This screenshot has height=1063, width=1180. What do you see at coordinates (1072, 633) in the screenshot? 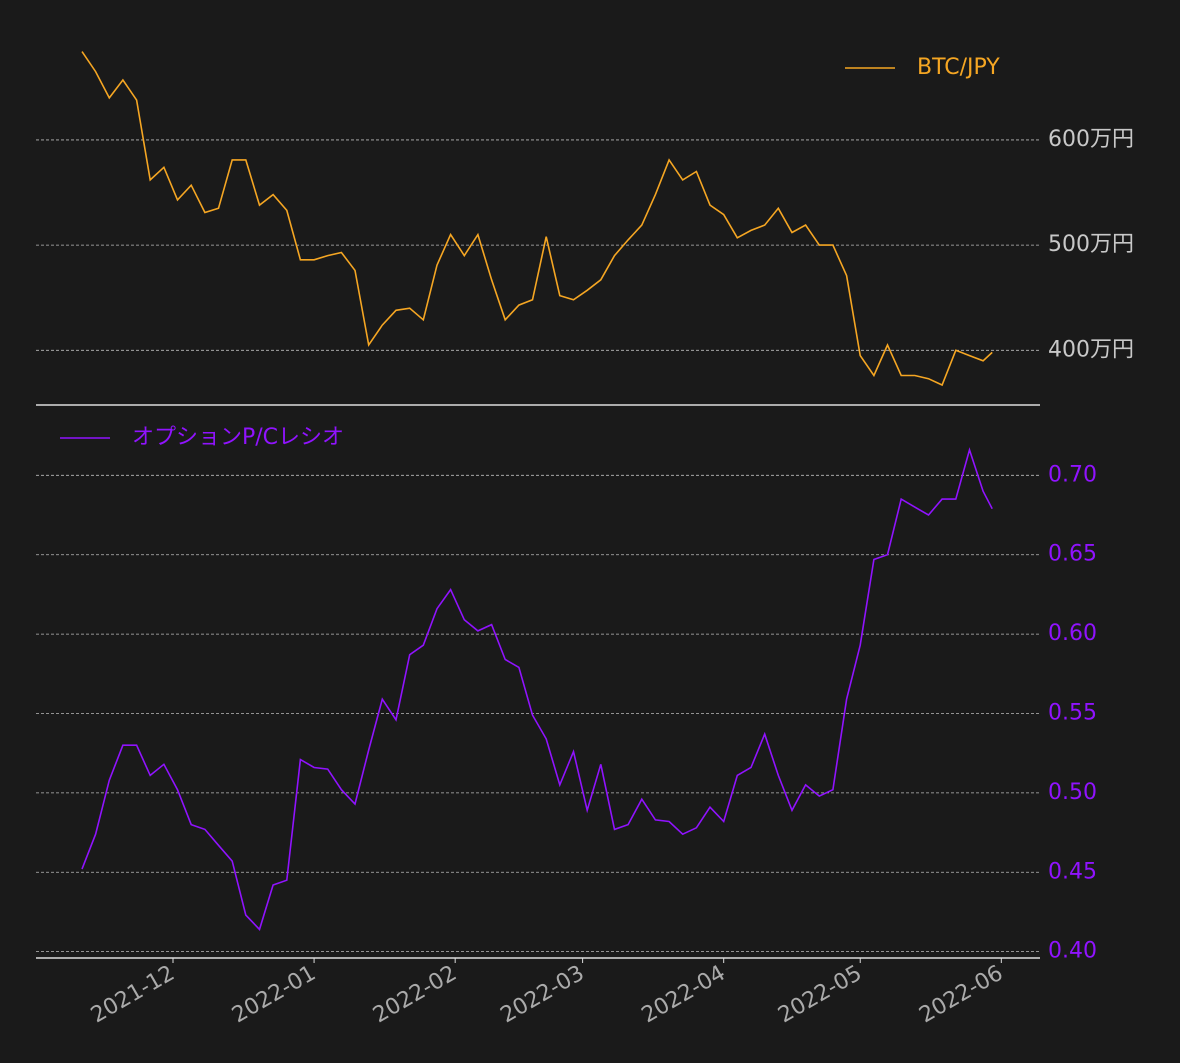
I see `y-tick-label: 0.60` at bounding box center [1072, 633].